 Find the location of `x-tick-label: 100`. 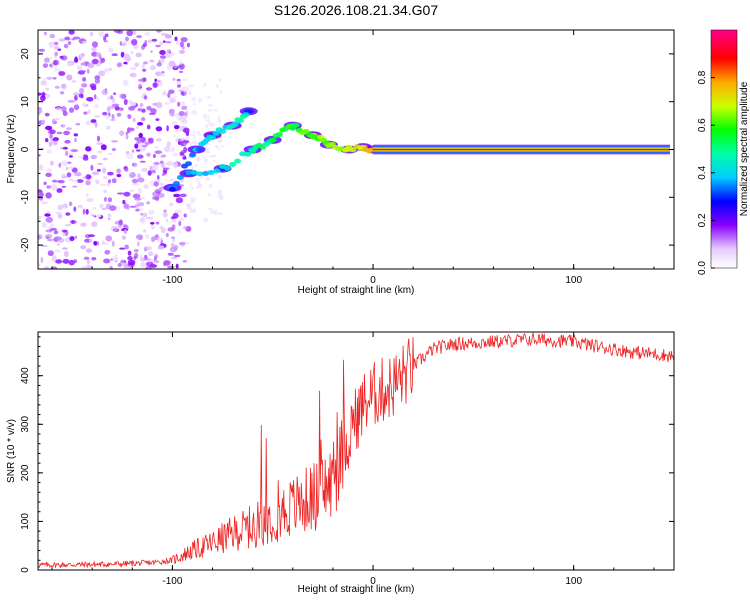

x-tick-label: 100 is located at coordinates (573, 280).